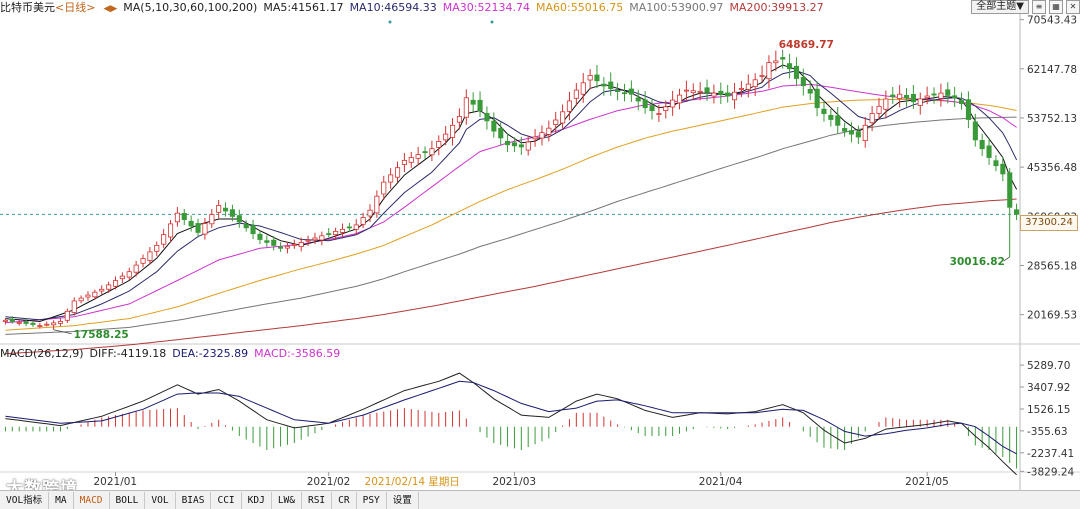 The height and width of the screenshot is (509, 1080). Describe the element at coordinates (190, 7) in the screenshot. I see `ma-params: MA(5,10,30,60,100,200)` at that location.